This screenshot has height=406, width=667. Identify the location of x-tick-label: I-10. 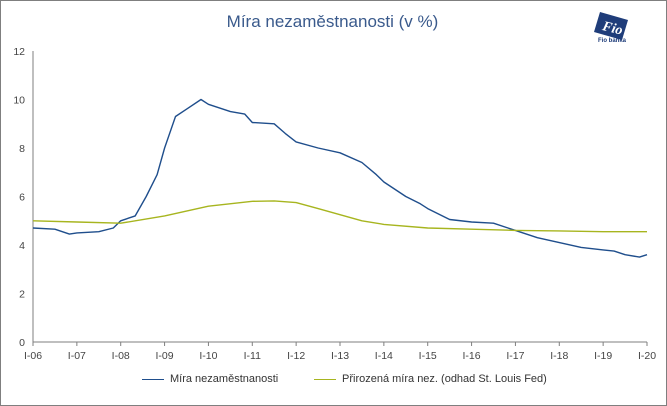
(208, 356).